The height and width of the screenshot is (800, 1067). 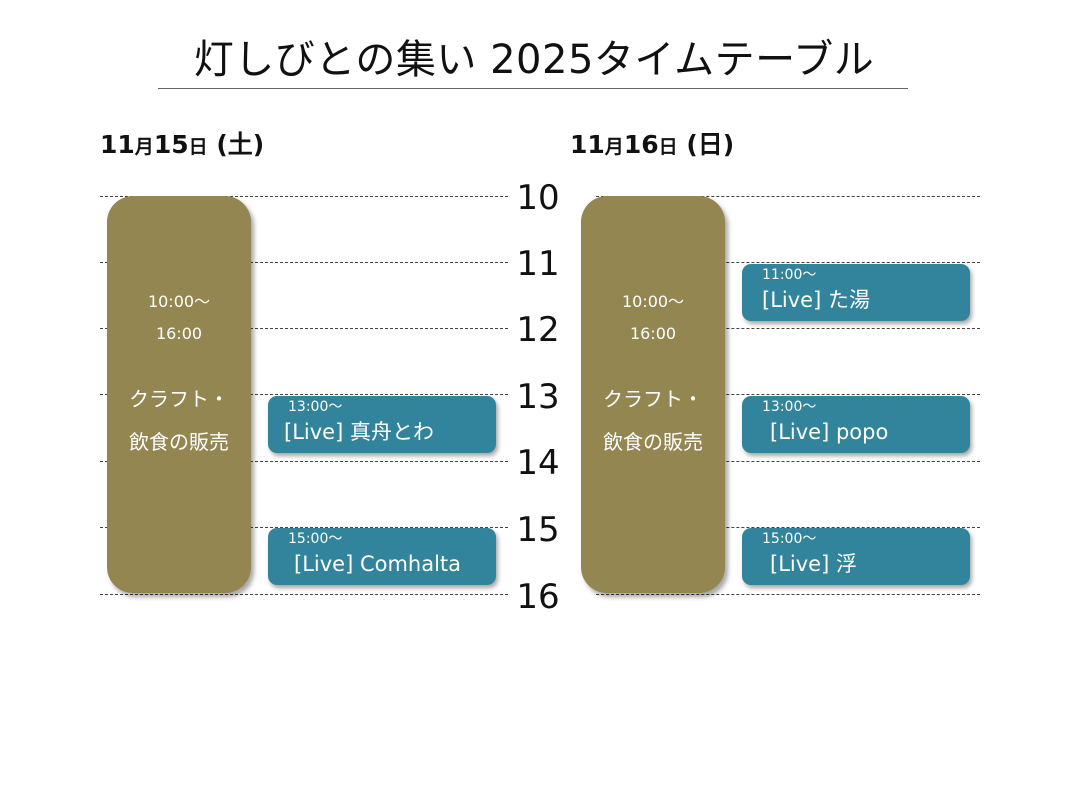 I want to click on day-number: 16, so click(x=641, y=144).